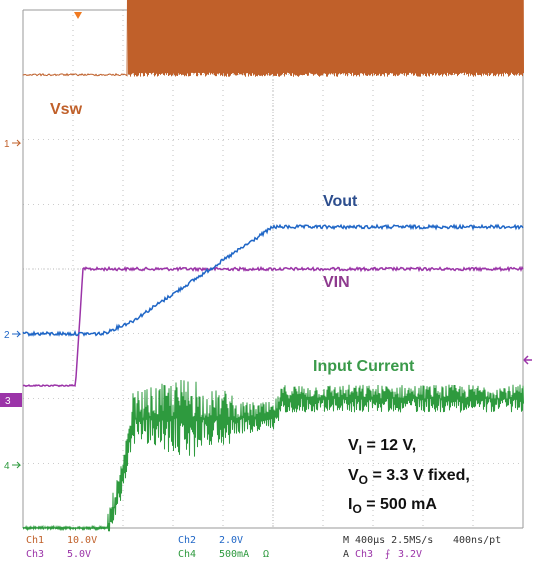 The image size is (535, 562). What do you see at coordinates (364, 366) in the screenshot?
I see `input-current-label: Input Current` at bounding box center [364, 366].